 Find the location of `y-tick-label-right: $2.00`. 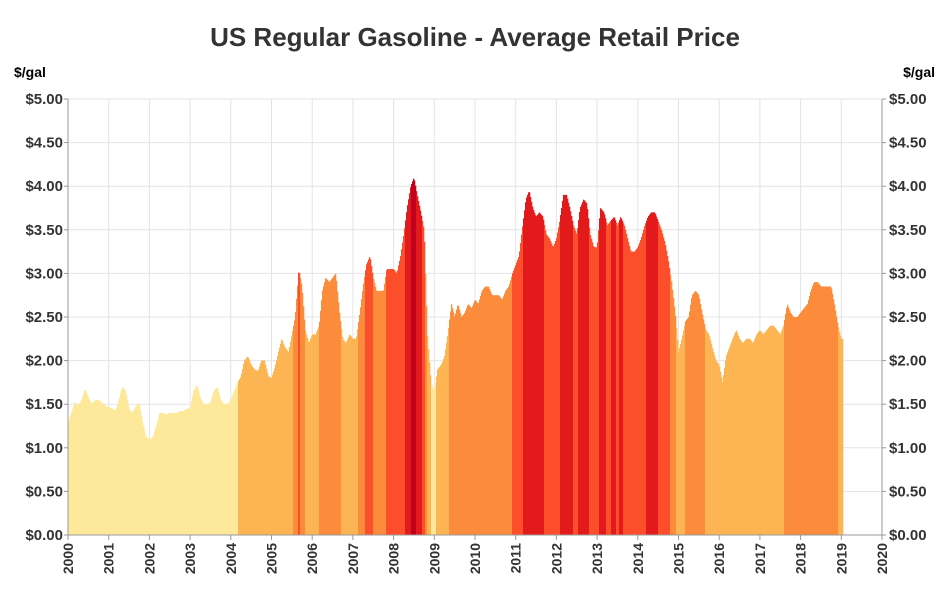

y-tick-label-right: $2.00 is located at coordinates (908, 361).